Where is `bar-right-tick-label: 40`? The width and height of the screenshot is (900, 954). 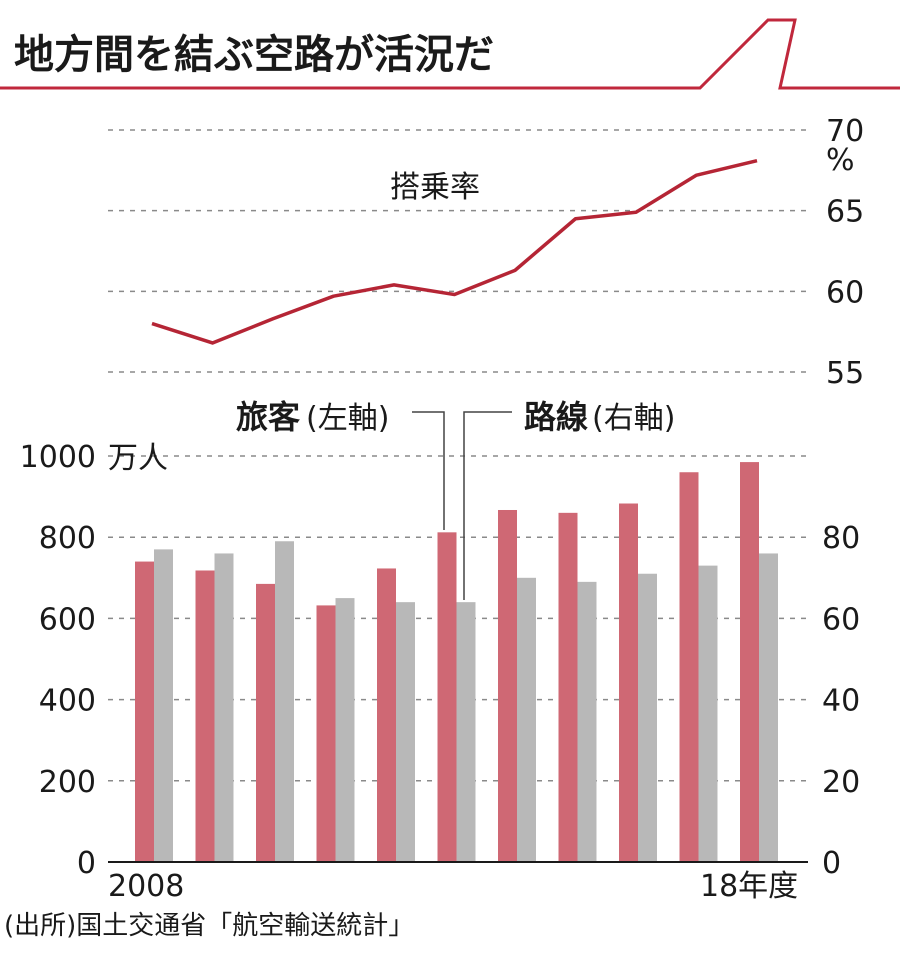
bar-right-tick-label: 40 is located at coordinates (841, 701).